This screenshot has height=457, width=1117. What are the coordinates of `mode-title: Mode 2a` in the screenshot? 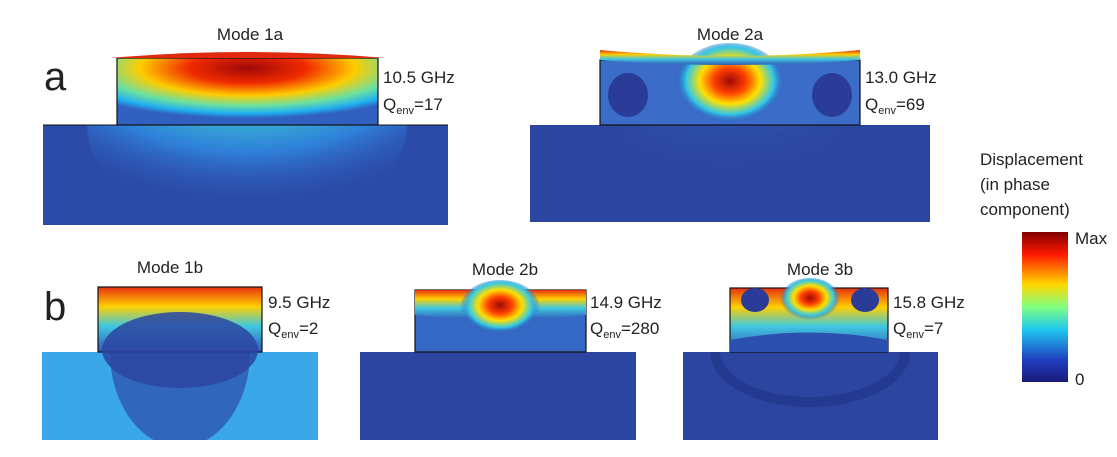 It's located at (730, 34).